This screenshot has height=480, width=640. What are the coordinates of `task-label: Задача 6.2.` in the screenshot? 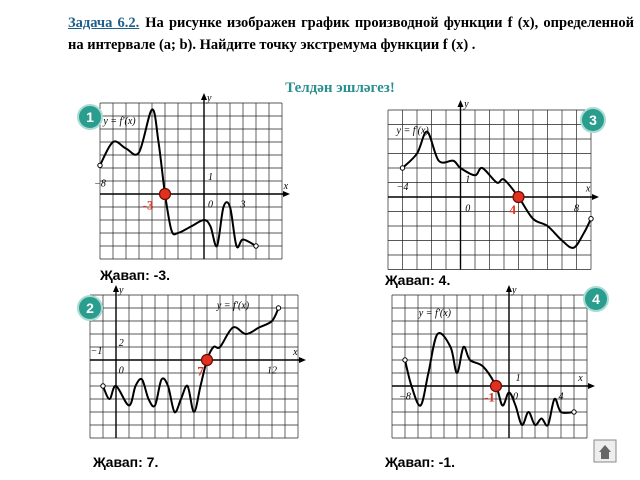 It's located at (104, 23).